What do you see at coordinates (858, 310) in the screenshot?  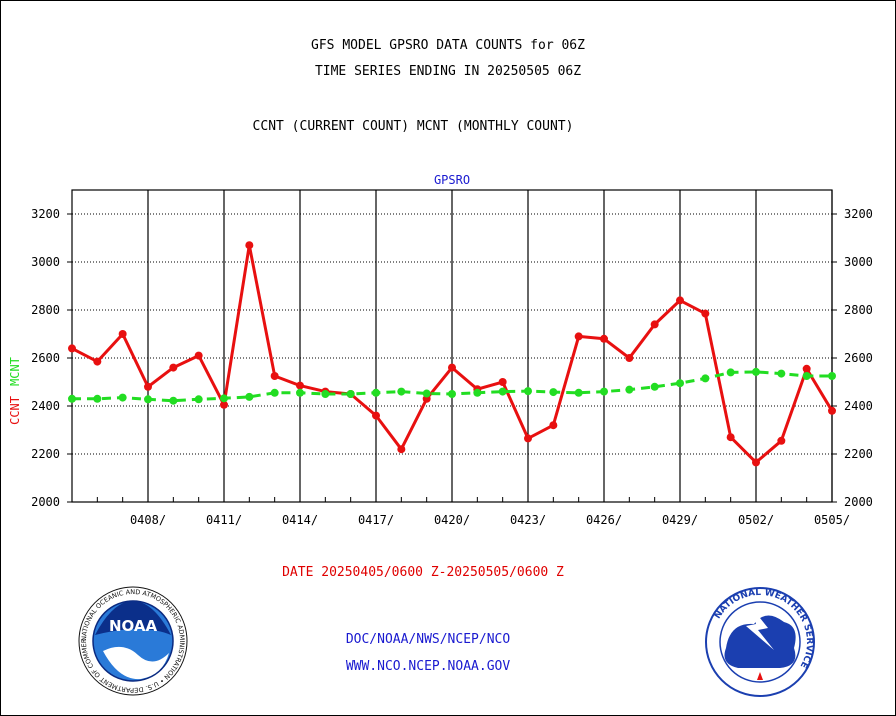 I see `y-tick-label-right: 2800` at bounding box center [858, 310].